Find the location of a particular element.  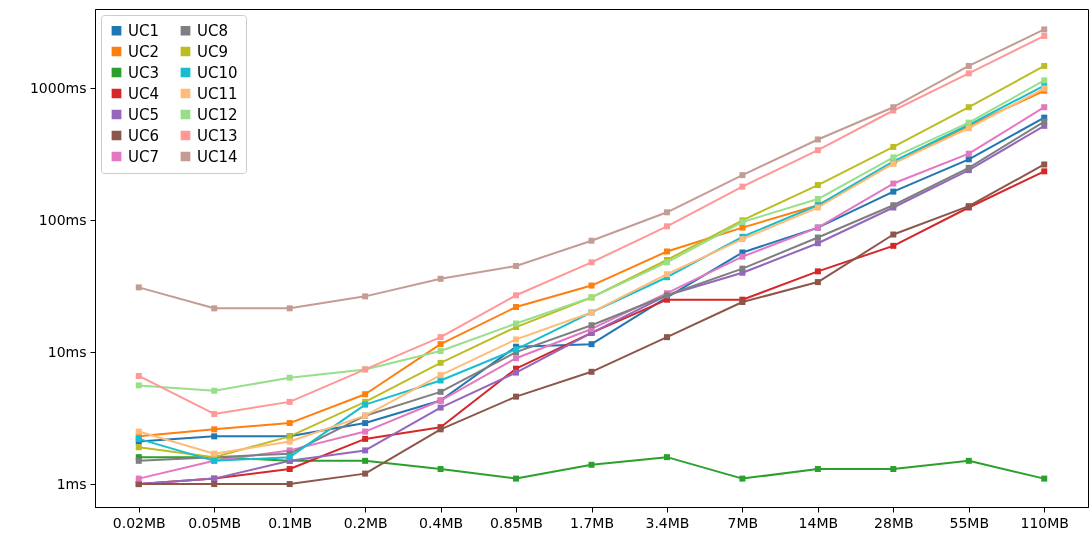

y-tick-label: 10ms is located at coordinates (67, 351).